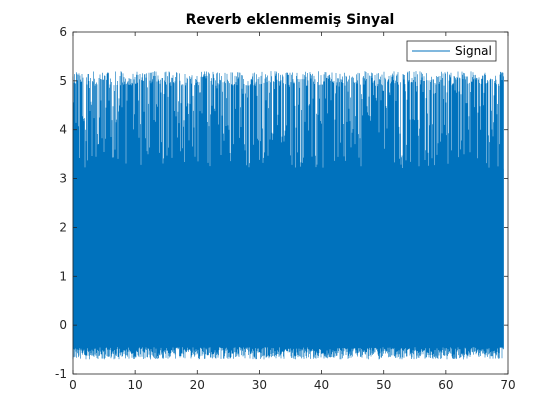  What do you see at coordinates (63, 130) in the screenshot?
I see `y-tick-label: 4` at bounding box center [63, 130].